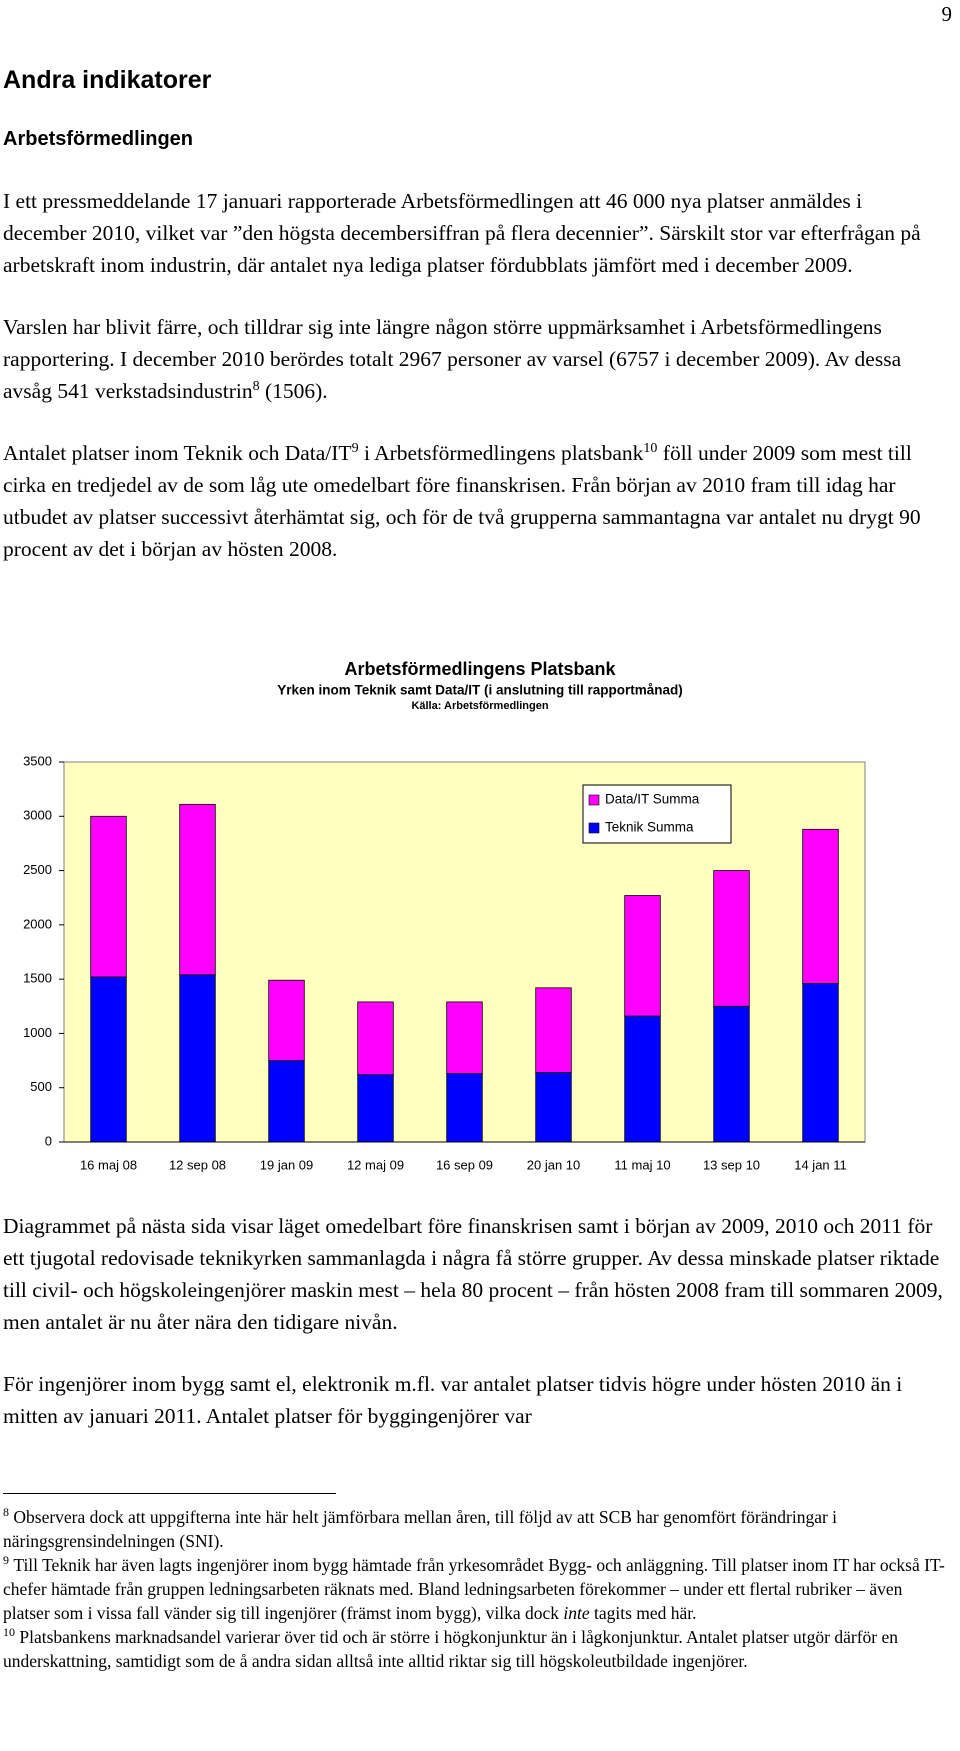 The width and height of the screenshot is (960, 1751). I want to click on text-run: tagits med här., so click(643, 1613).